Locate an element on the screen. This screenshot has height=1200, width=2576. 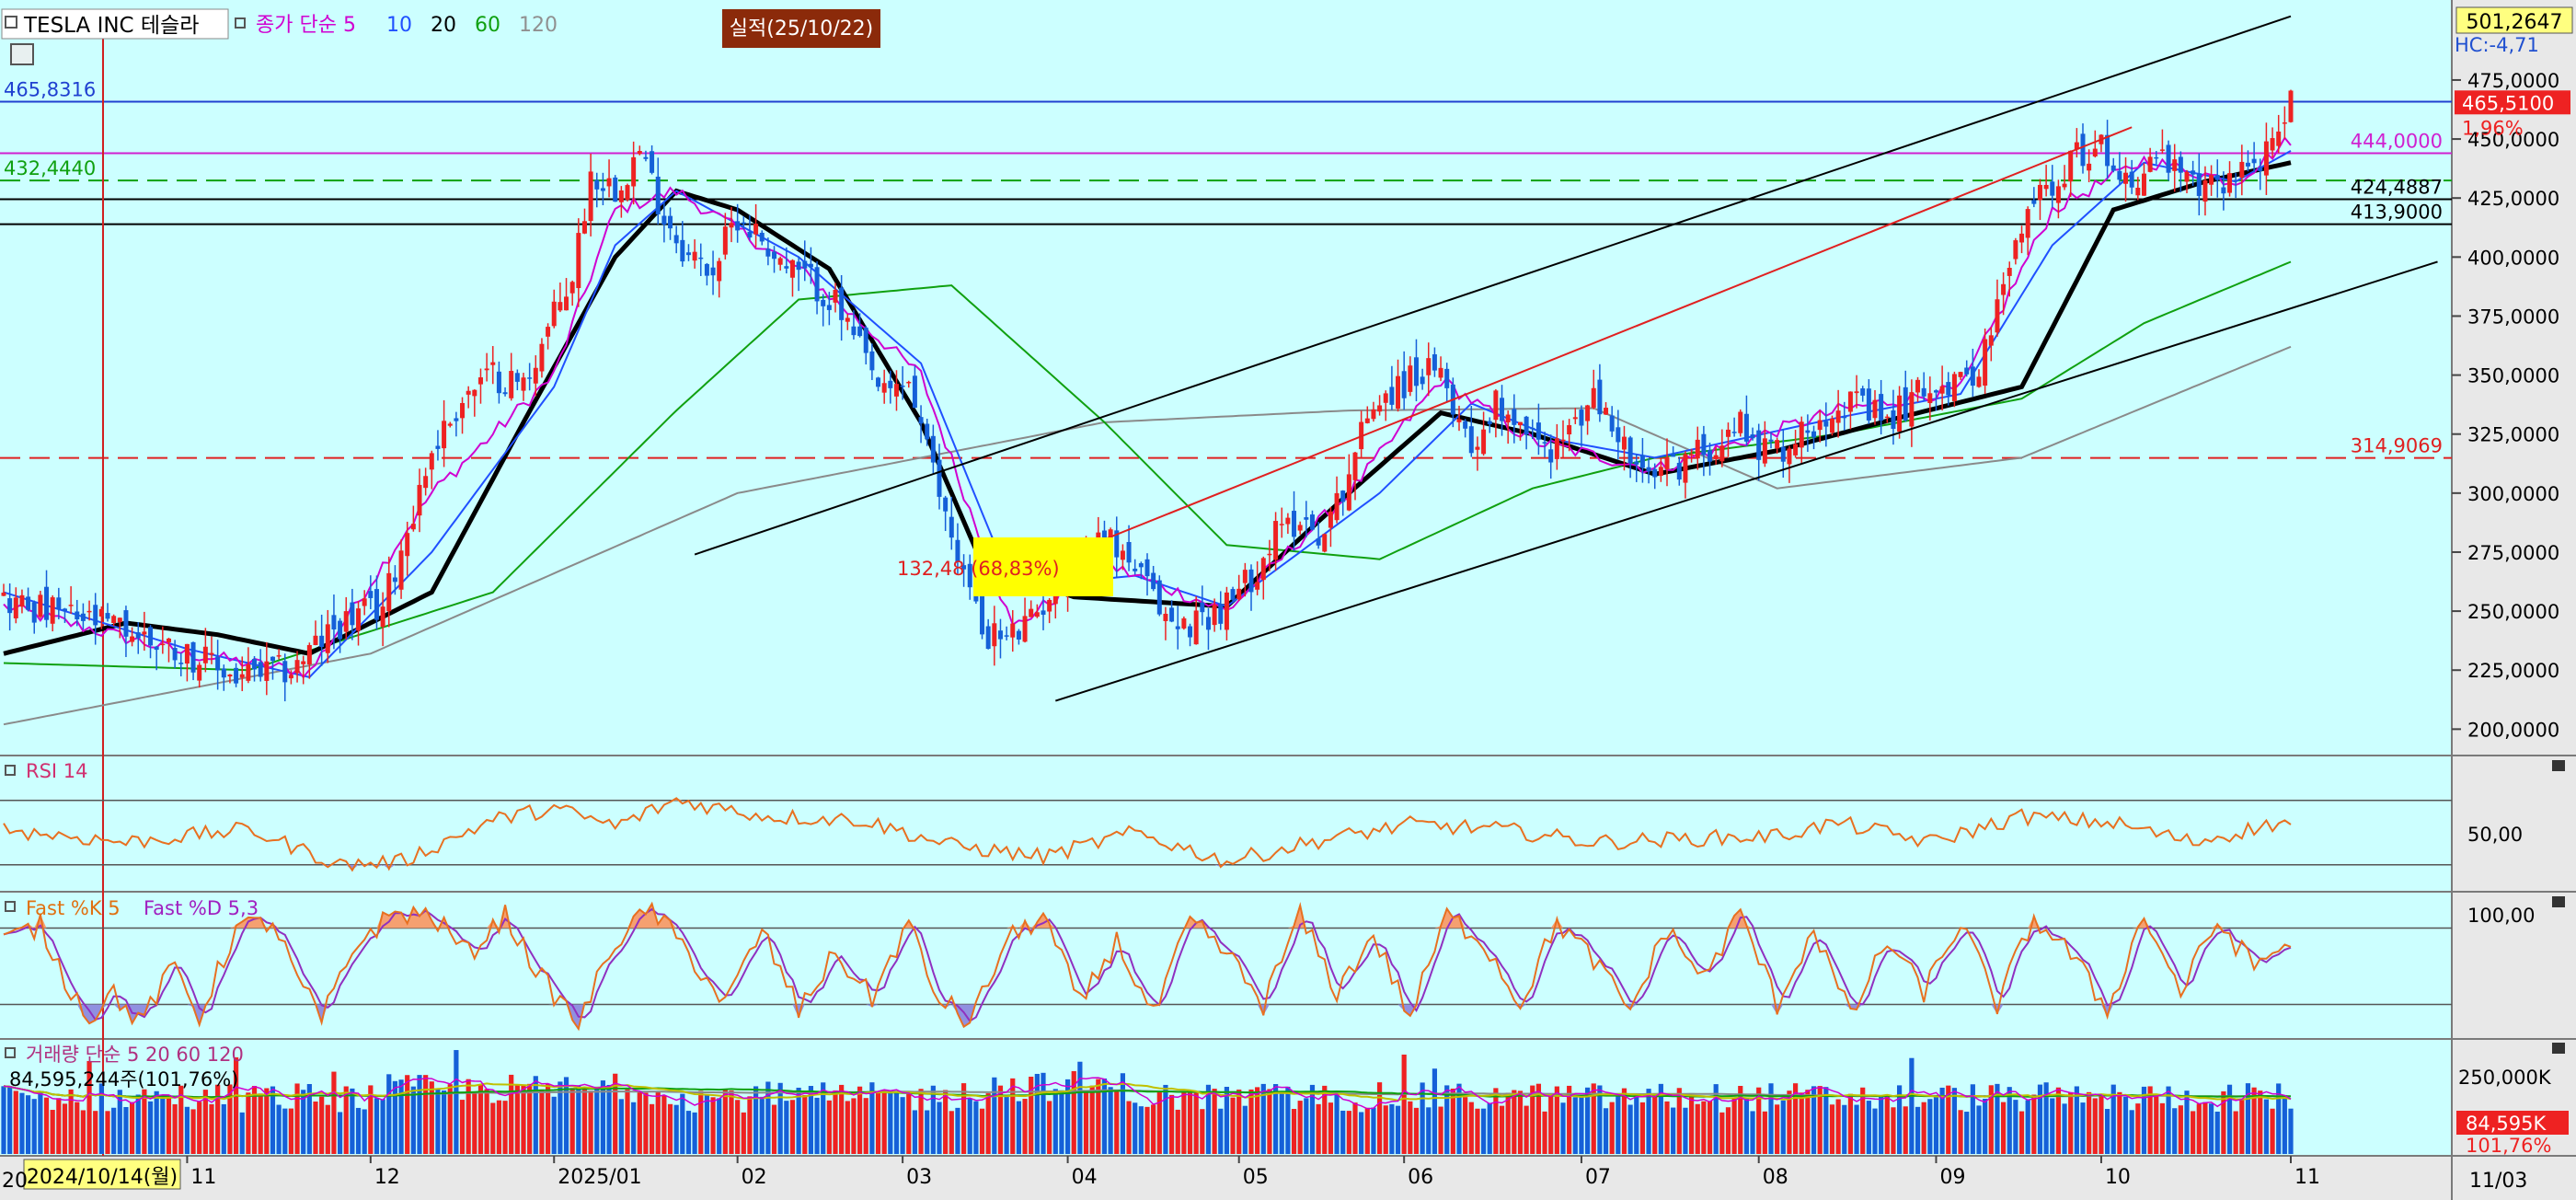
x-right-label: 11/03 is located at coordinates (2498, 1181).